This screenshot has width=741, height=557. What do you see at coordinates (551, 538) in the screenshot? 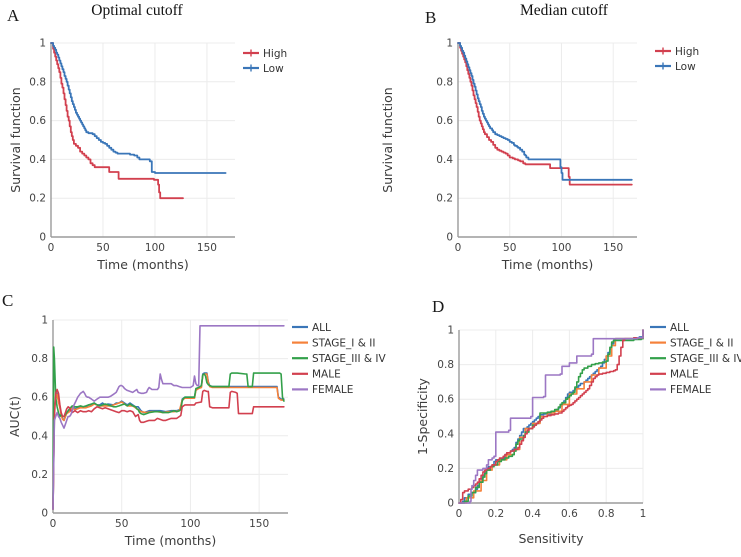
I see `x-axis-title: Sensitivity` at bounding box center [551, 538].